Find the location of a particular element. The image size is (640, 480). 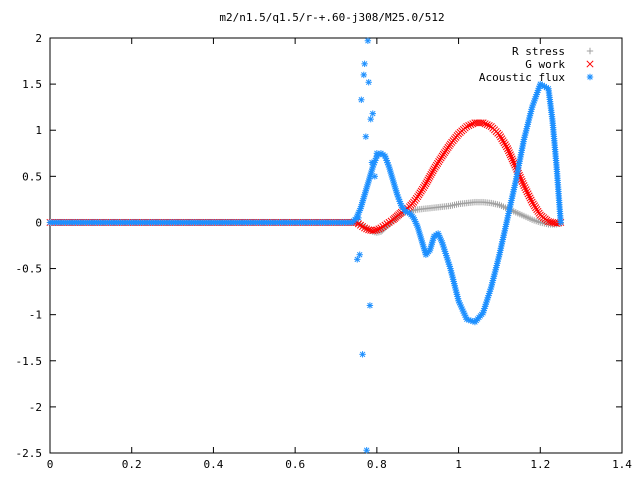

x-tick-label: 0.2 is located at coordinates (132, 464).